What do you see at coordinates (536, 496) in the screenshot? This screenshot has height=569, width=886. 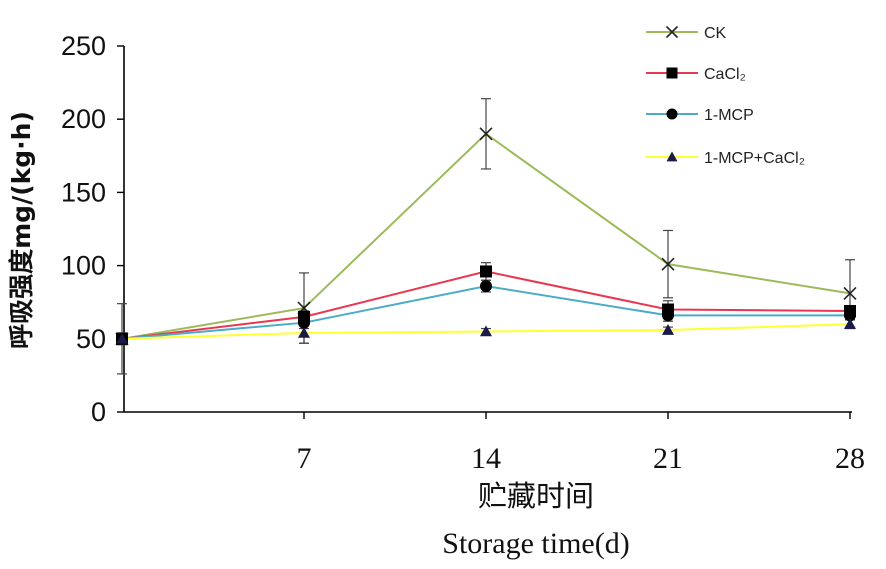 I see `x-axis-label-chinese: 贮藏时间` at bounding box center [536, 496].